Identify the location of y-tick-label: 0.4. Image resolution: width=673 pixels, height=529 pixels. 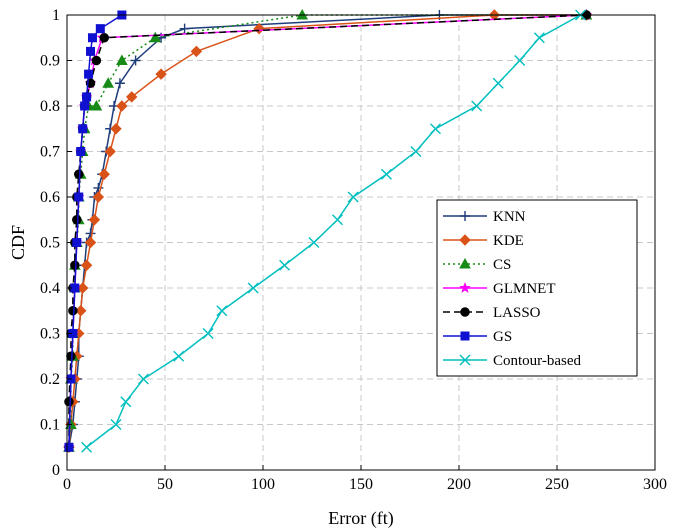
(50, 288).